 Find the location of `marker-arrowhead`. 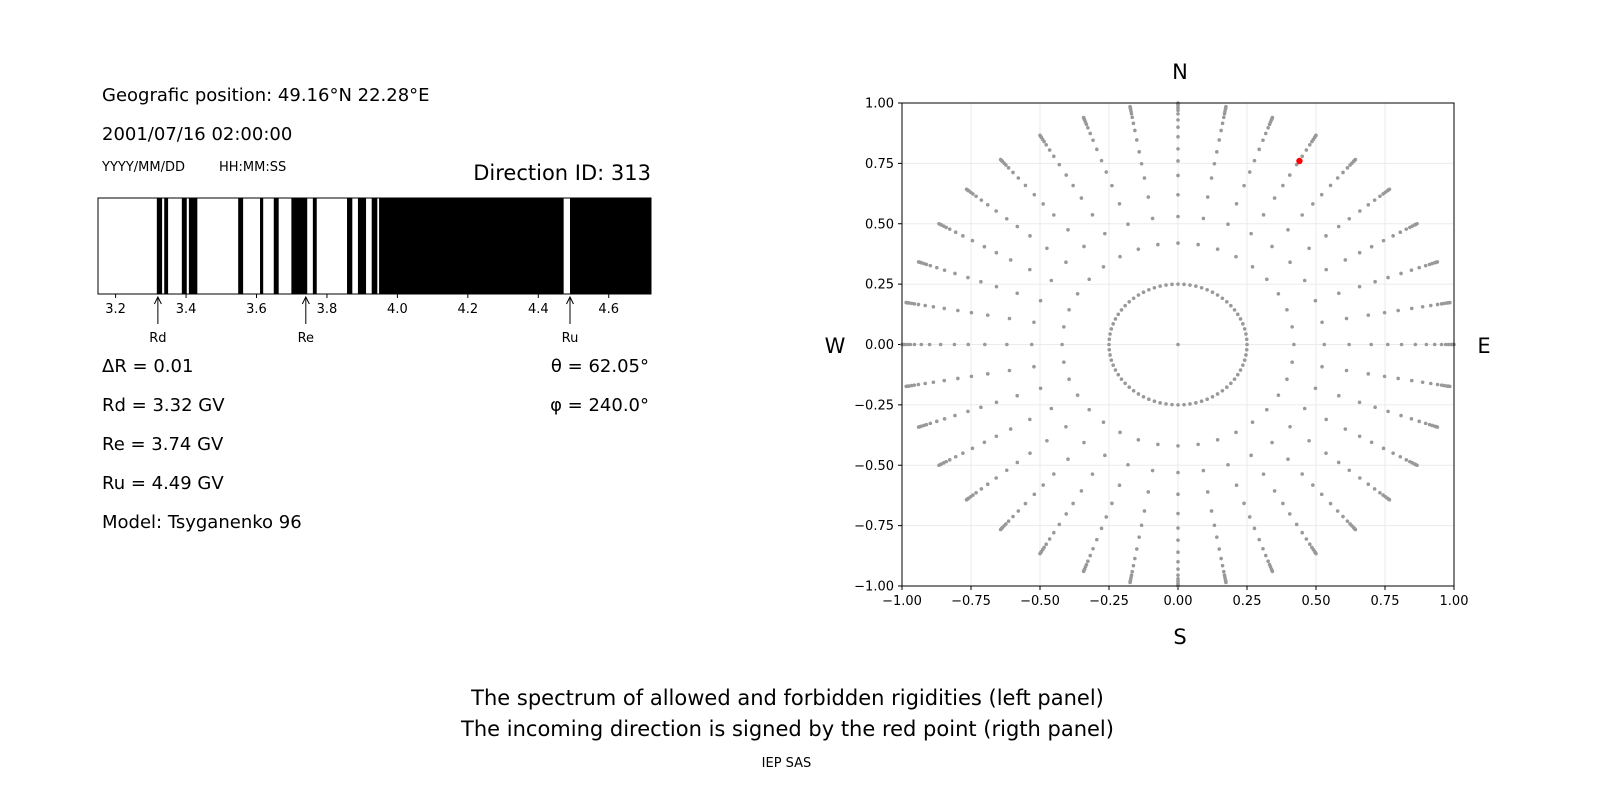

marker-arrowhead is located at coordinates (570, 300).